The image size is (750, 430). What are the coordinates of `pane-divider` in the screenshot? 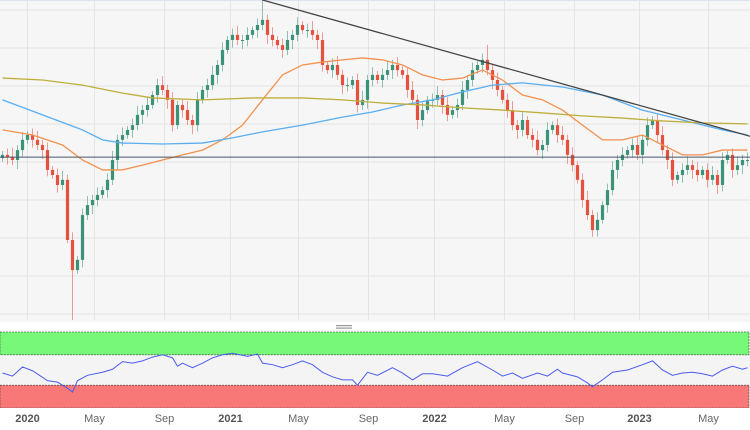 It's located at (375, 326).